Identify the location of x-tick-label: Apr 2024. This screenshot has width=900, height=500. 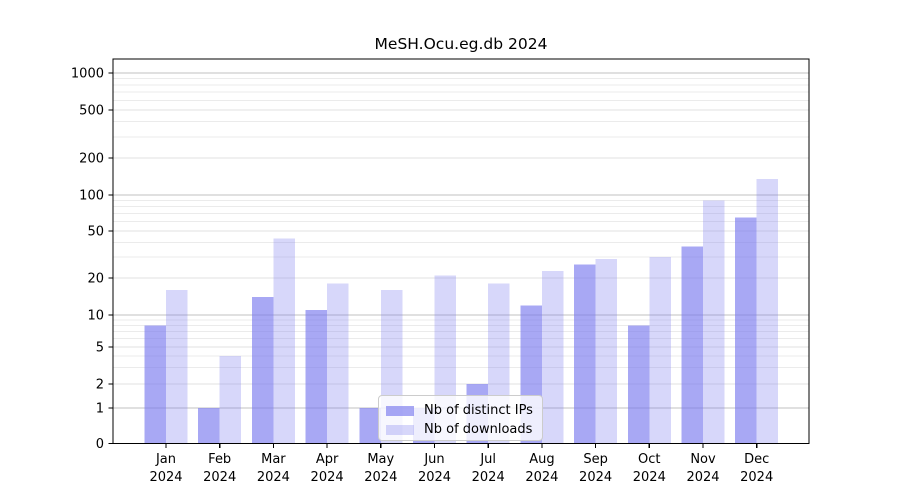
(327, 468).